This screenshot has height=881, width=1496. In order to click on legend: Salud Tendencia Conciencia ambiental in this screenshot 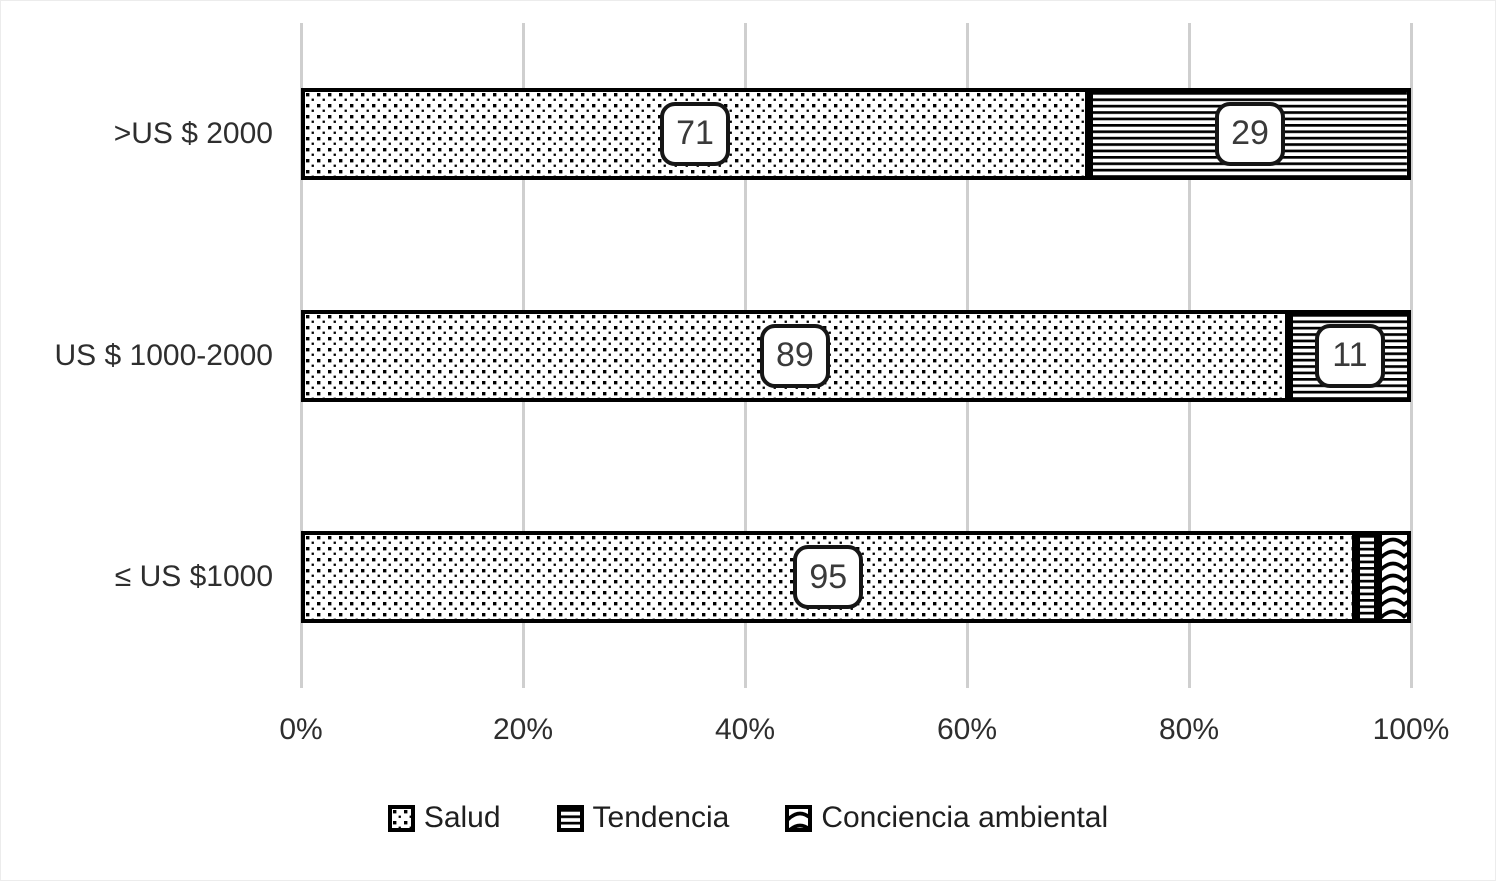, I will do `click(748, 818)`.